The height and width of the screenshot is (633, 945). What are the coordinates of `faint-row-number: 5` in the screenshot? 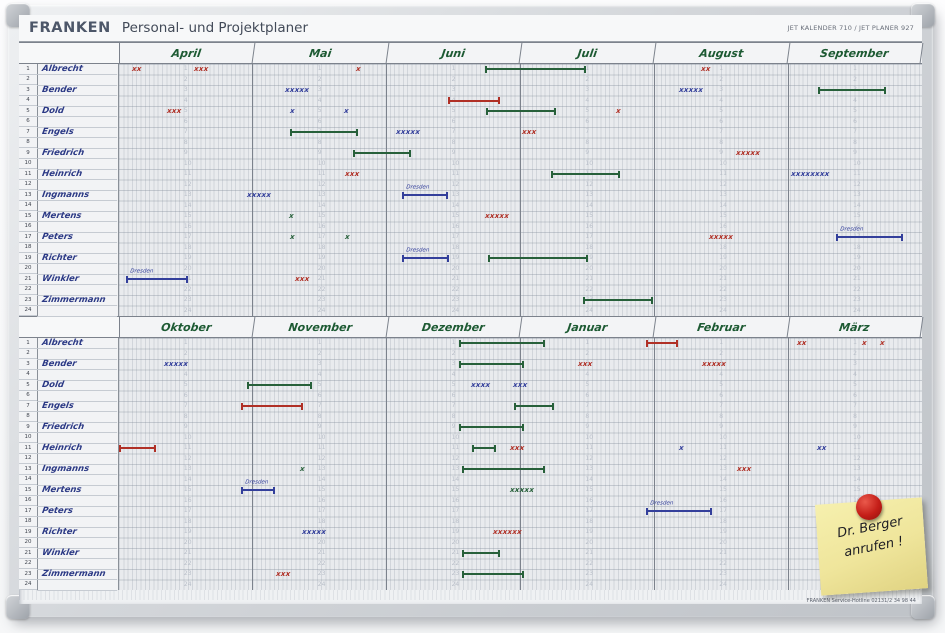 It's located at (855, 385).